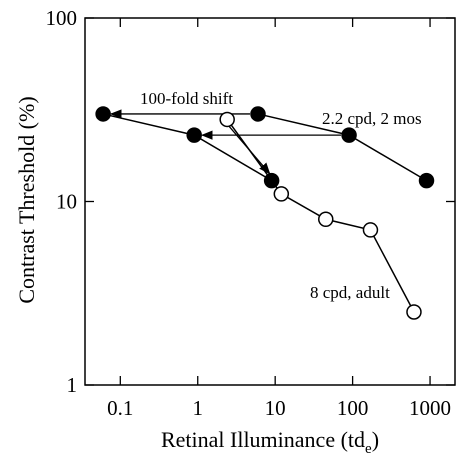 The height and width of the screenshot is (455, 462). What do you see at coordinates (368, 448) in the screenshot?
I see `x-label-sub: e` at bounding box center [368, 448].